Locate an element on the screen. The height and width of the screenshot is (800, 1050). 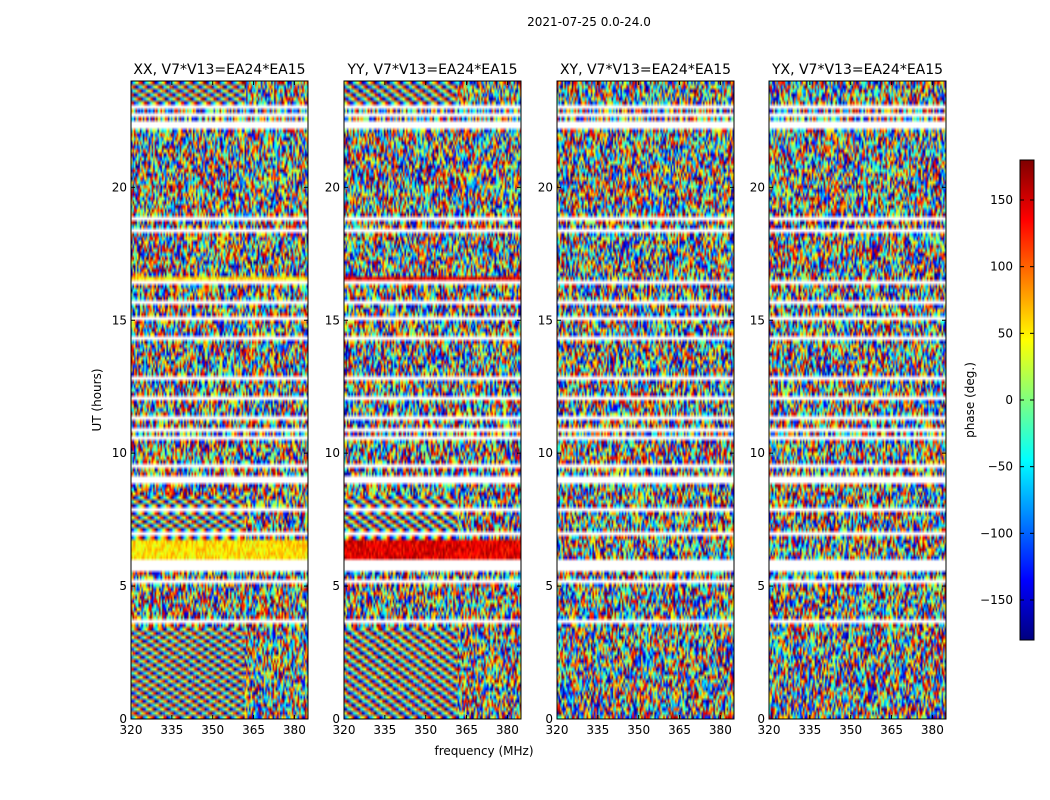
colorbar-tick-label: −100 is located at coordinates (996, 533).